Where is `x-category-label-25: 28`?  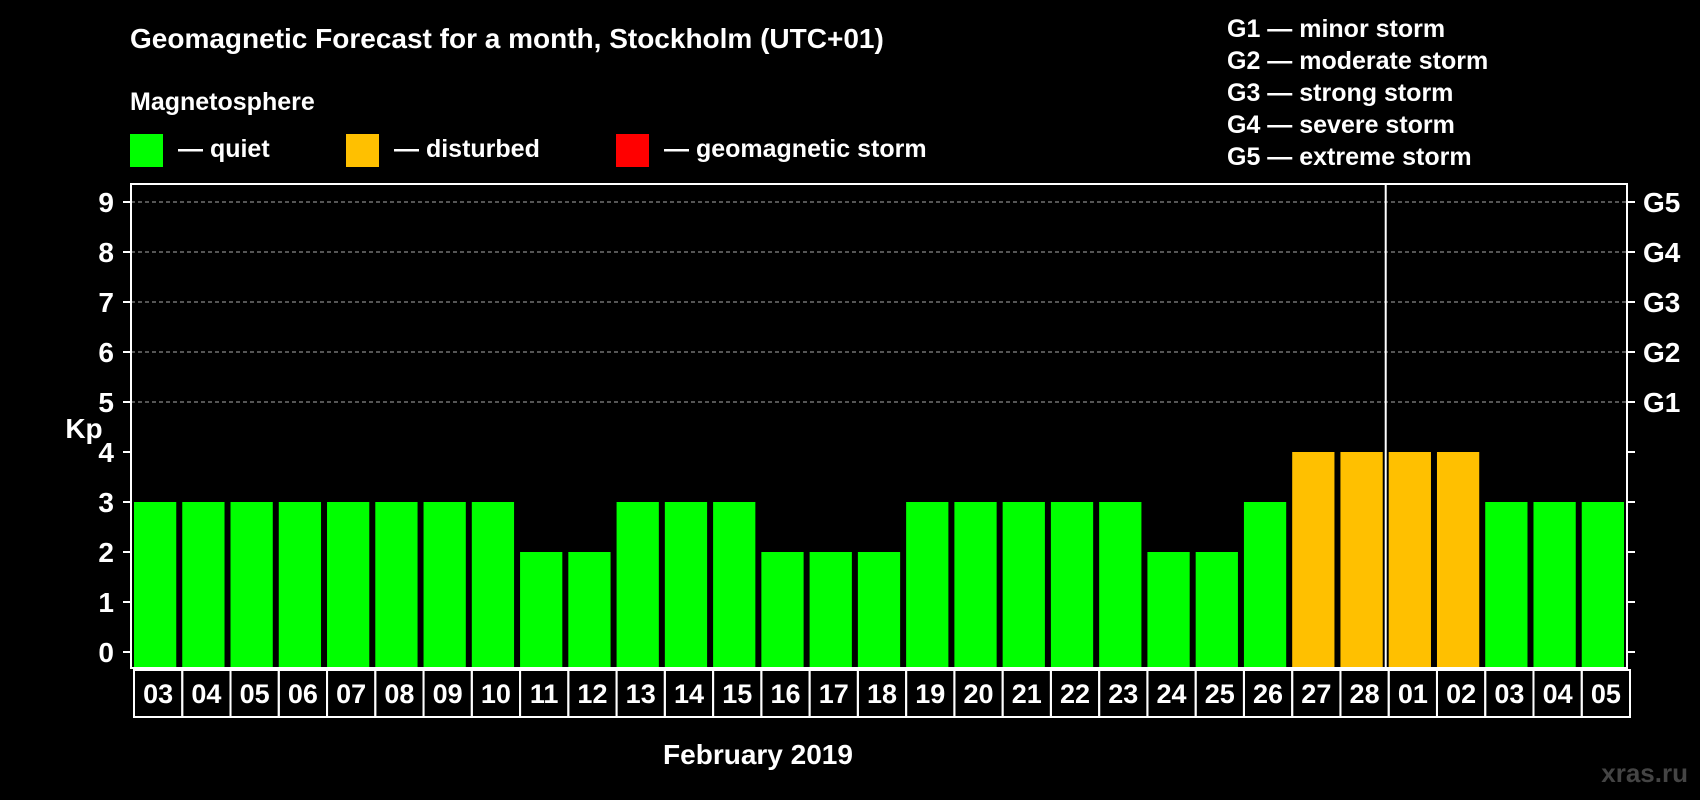
x-category-label-25: 28 is located at coordinates (1365, 694).